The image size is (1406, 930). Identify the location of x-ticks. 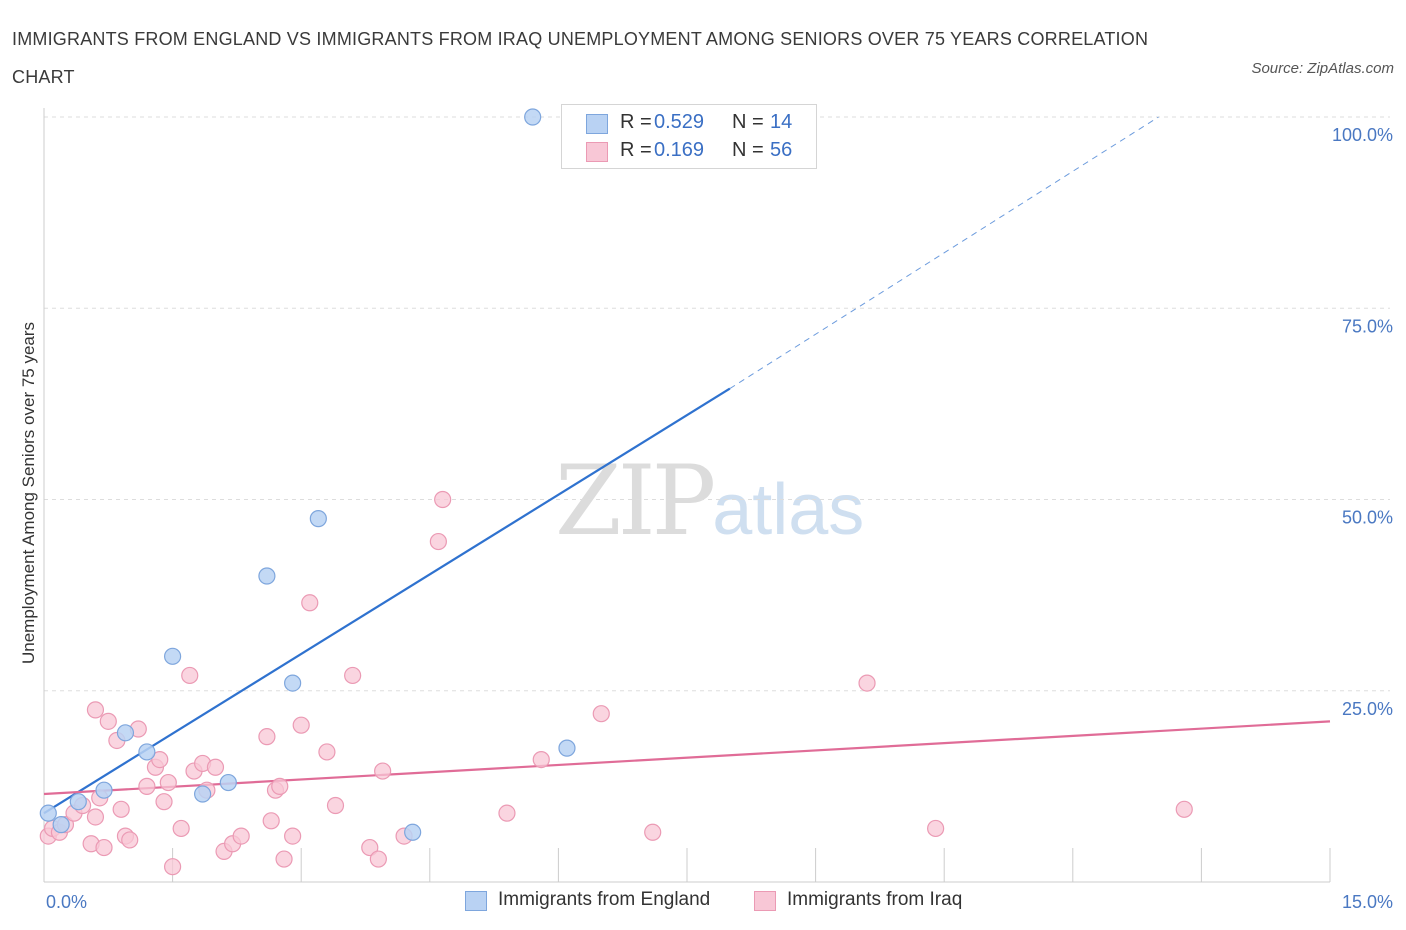
(687, 865).